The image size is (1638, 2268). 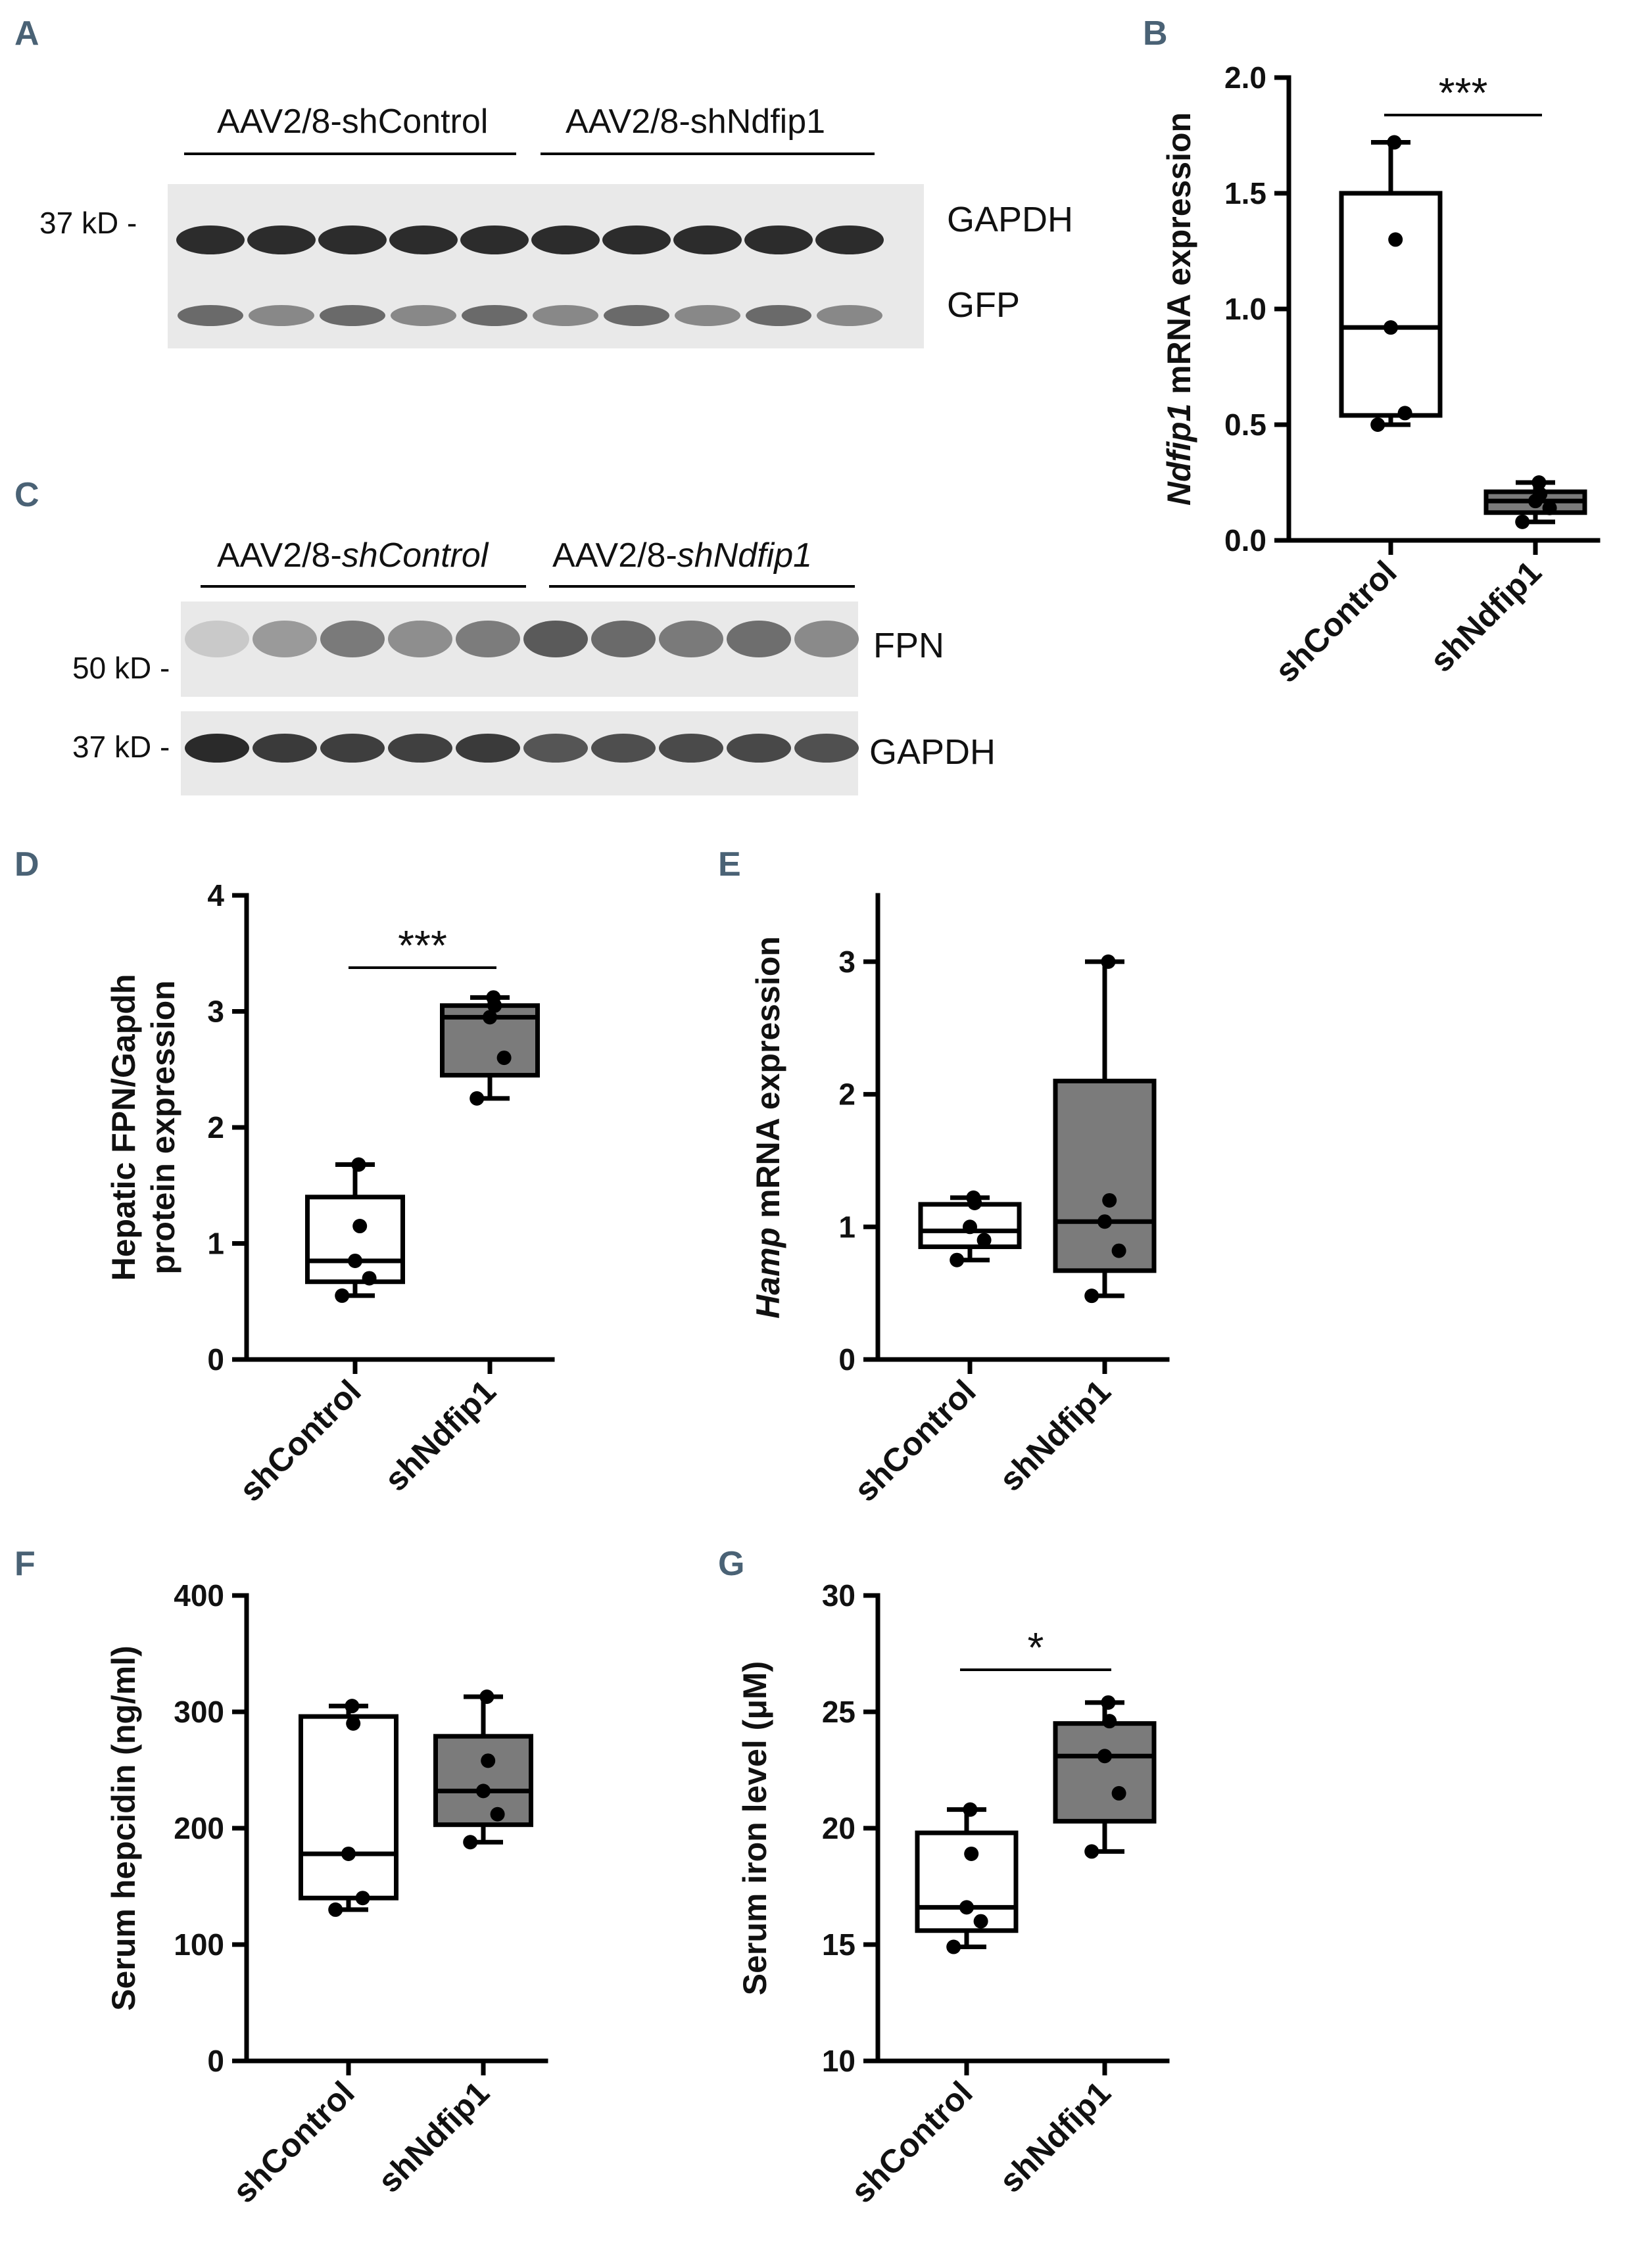 I want to click on blot-c-group-knockdown: AAV2/8-shNdfip1, so click(x=682, y=555).